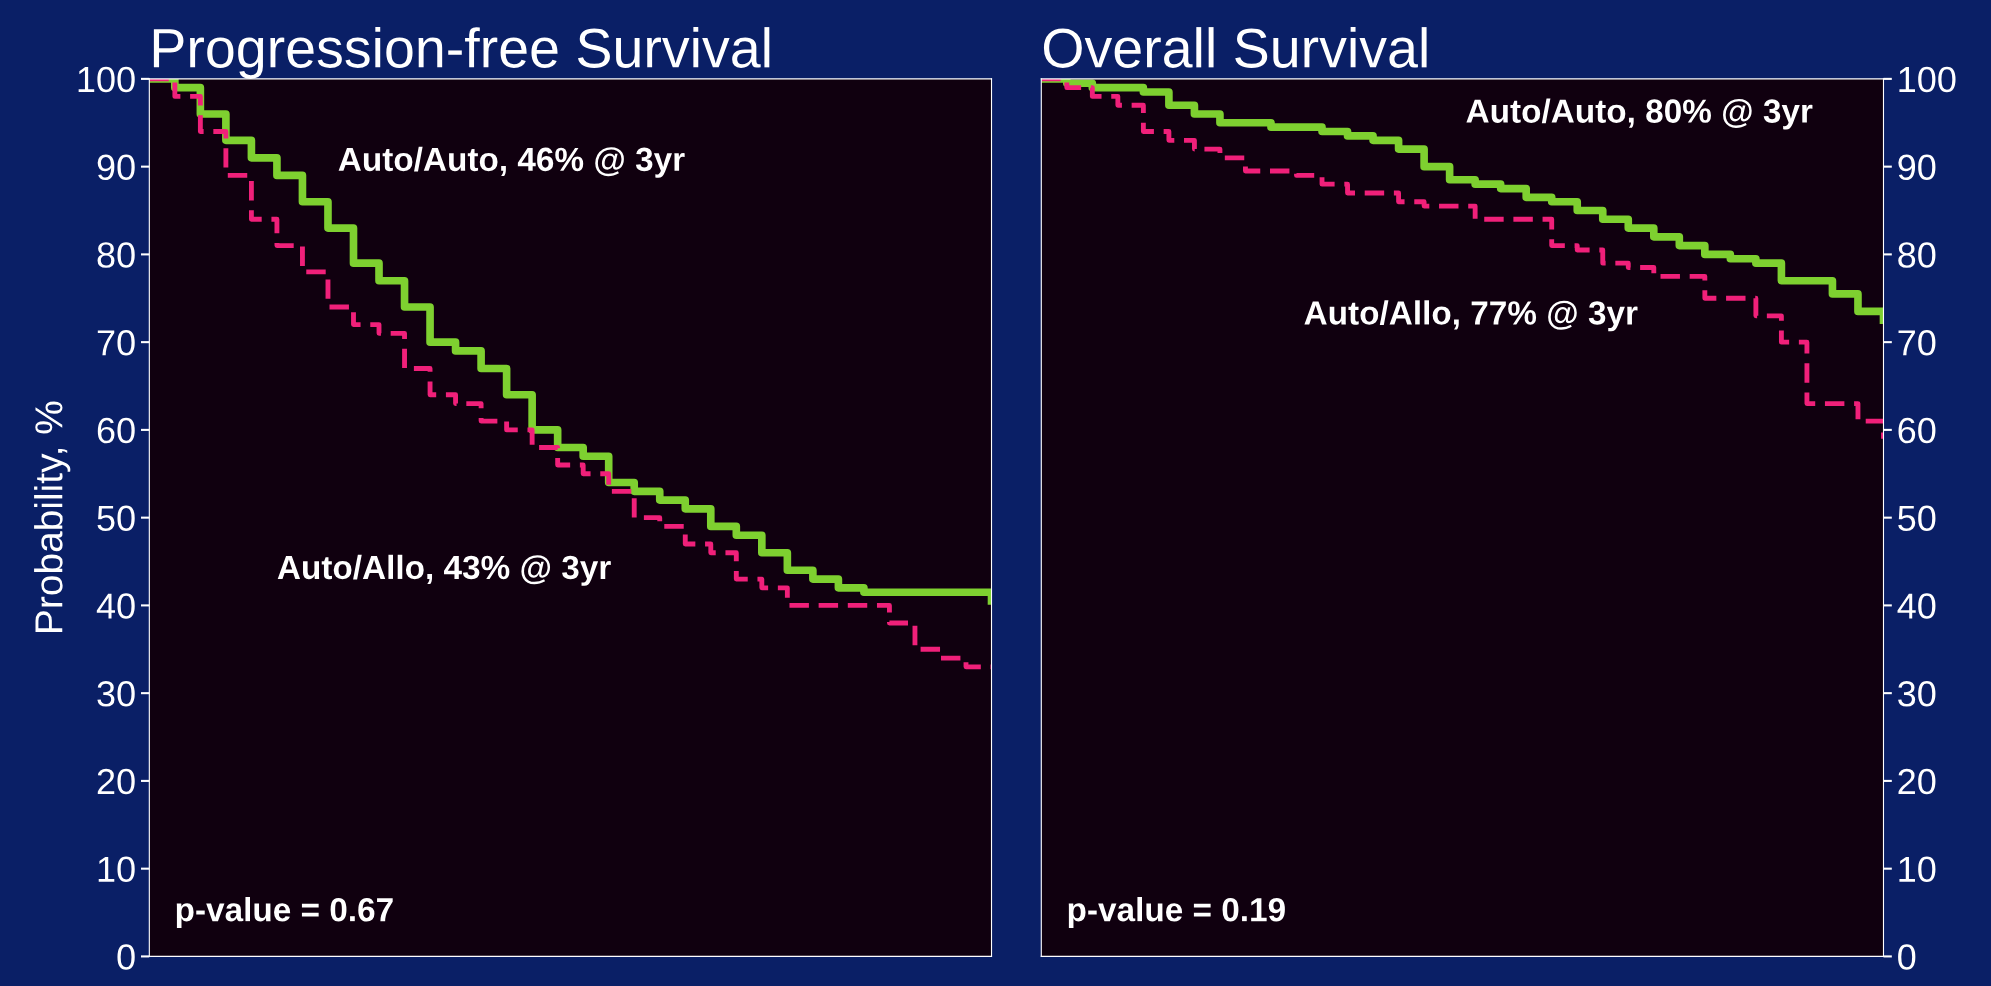  Describe the element at coordinates (1235, 47) in the screenshot. I see `chart-title: Overall Survival` at that location.